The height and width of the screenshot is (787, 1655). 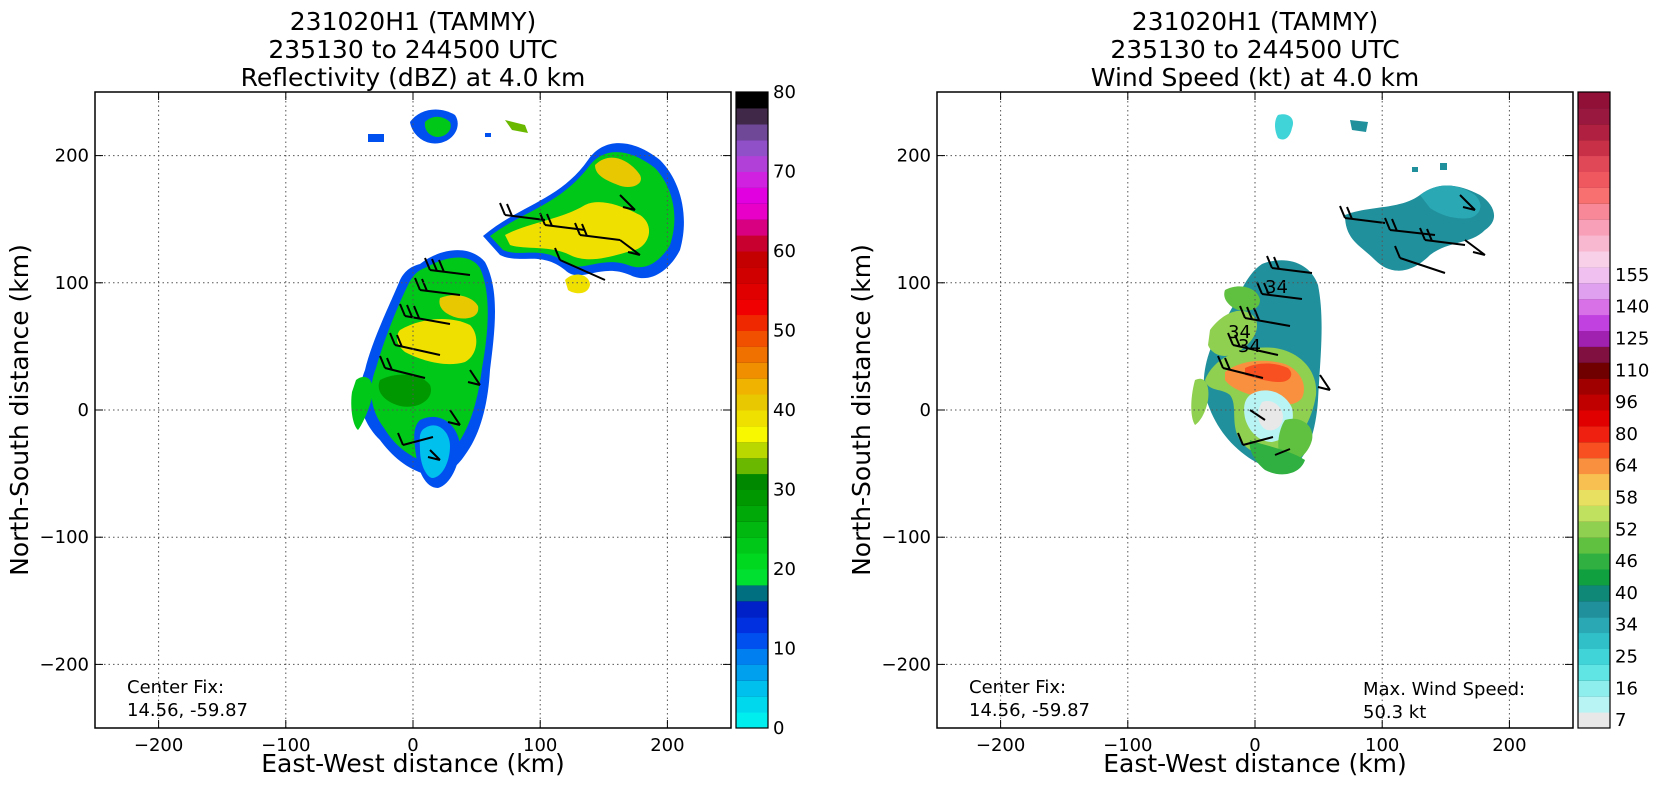 What do you see at coordinates (1626, 466) in the screenshot?
I see `wind-speed-colorbar-tick-label: 64` at bounding box center [1626, 466].